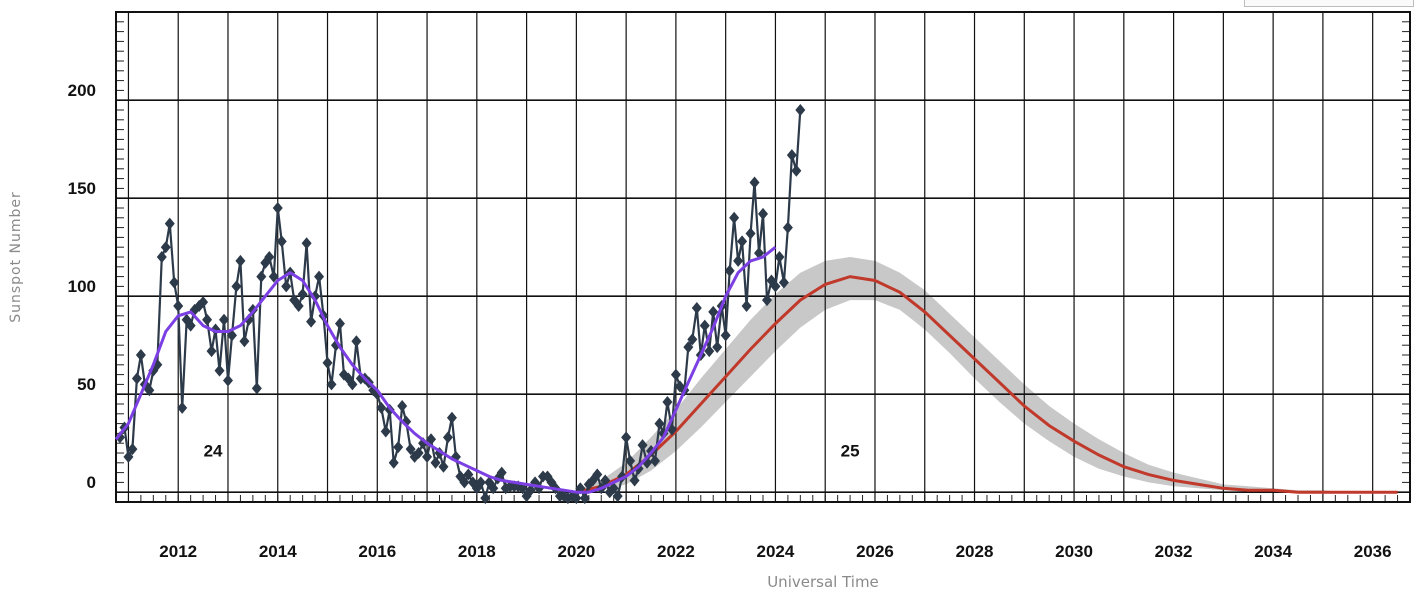 This screenshot has height=595, width=1419. What do you see at coordinates (1174, 551) in the screenshot?
I see `x-tick-label: 2032` at bounding box center [1174, 551].